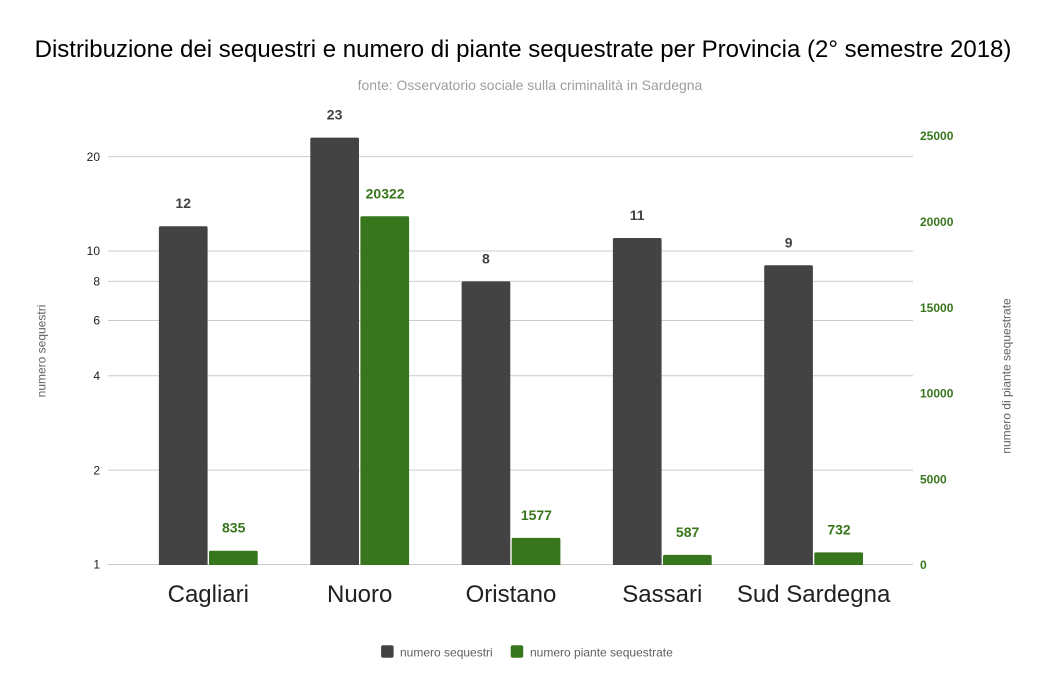  I want to click on svg-text: 732, so click(839, 529).